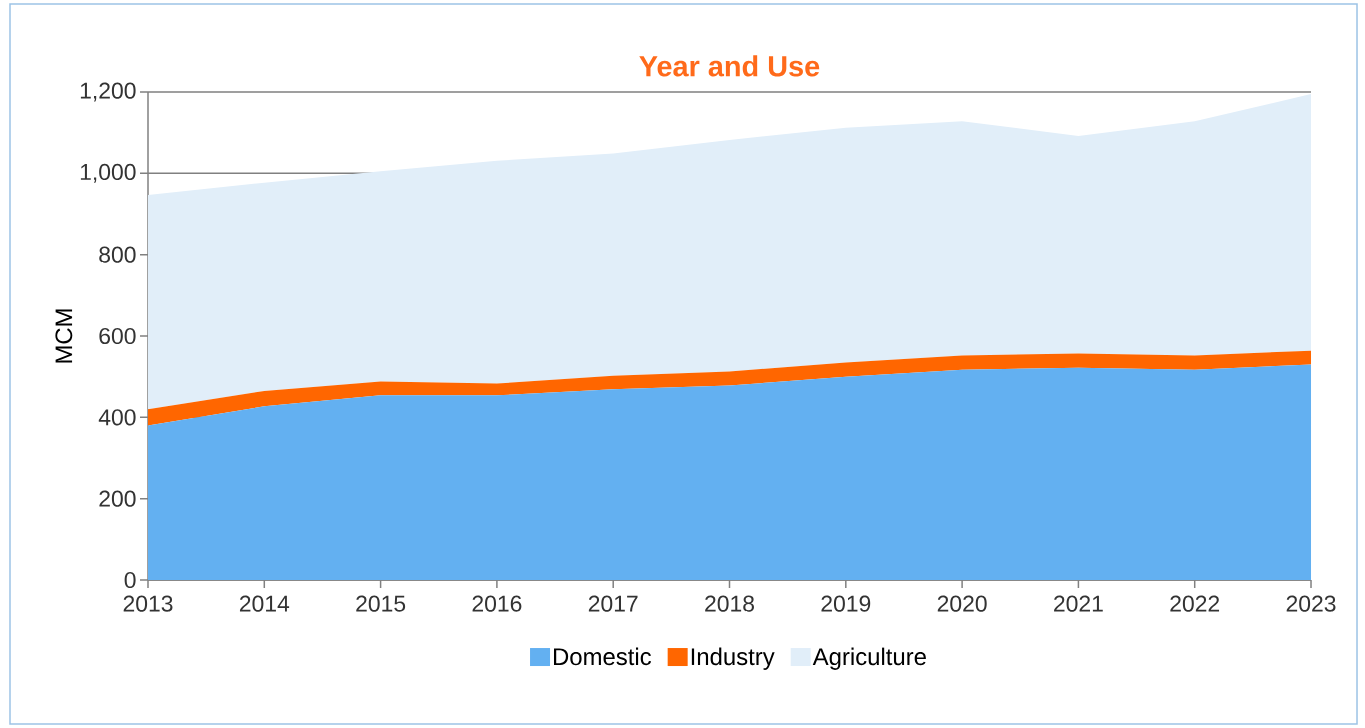 This screenshot has width=1365, height=728. I want to click on x-tick-label: 2017, so click(613, 603).